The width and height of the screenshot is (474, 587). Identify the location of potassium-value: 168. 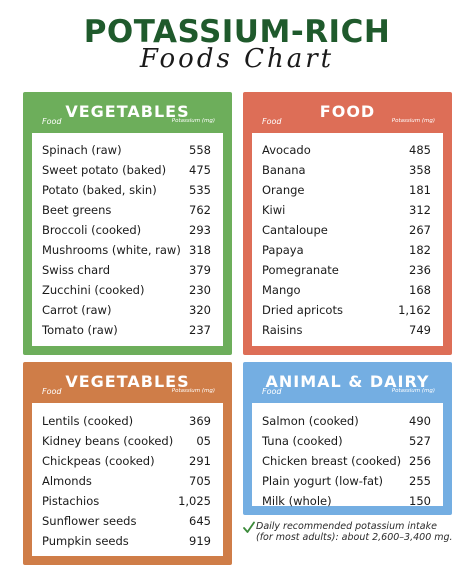
(420, 290).